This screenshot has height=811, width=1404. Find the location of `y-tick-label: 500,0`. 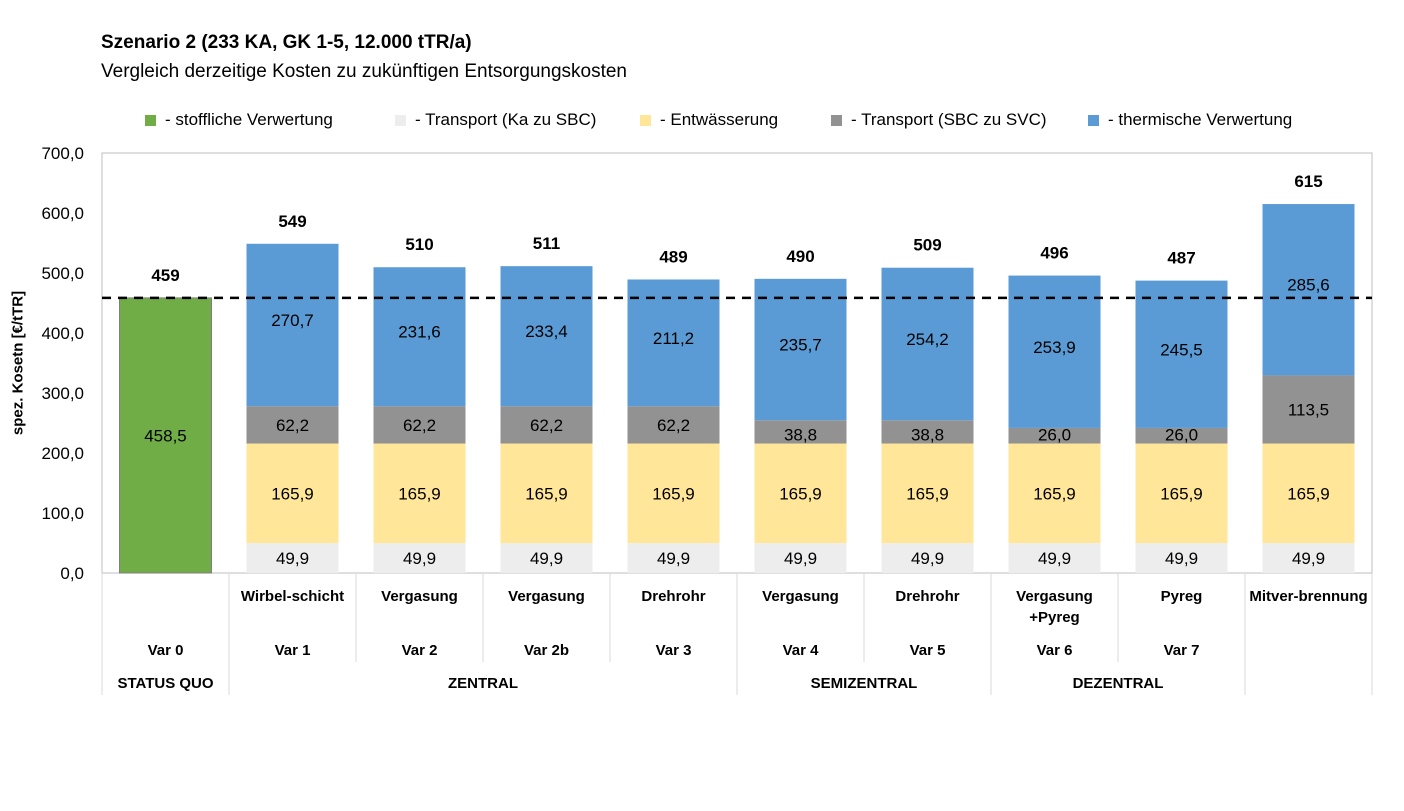

y-tick-label: 500,0 is located at coordinates (62, 273).